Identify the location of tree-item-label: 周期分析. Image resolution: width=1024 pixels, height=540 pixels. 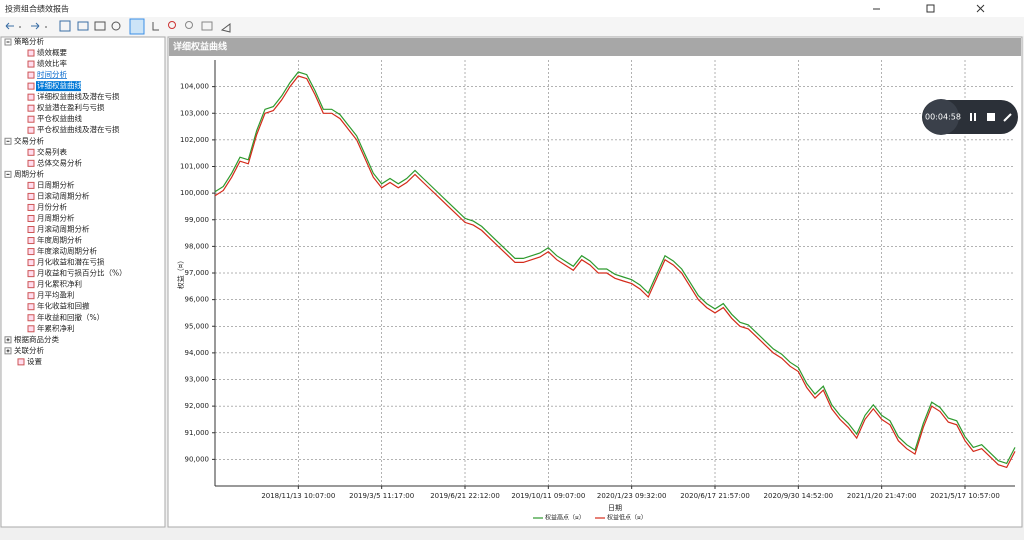
(29, 173).